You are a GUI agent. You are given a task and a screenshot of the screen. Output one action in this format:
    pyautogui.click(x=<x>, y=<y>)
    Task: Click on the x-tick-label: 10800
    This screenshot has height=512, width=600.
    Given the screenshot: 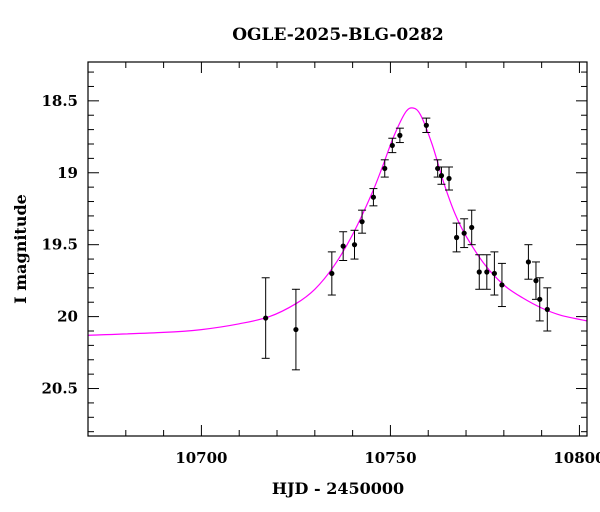 What is the action you would take?
    pyautogui.click(x=576, y=458)
    